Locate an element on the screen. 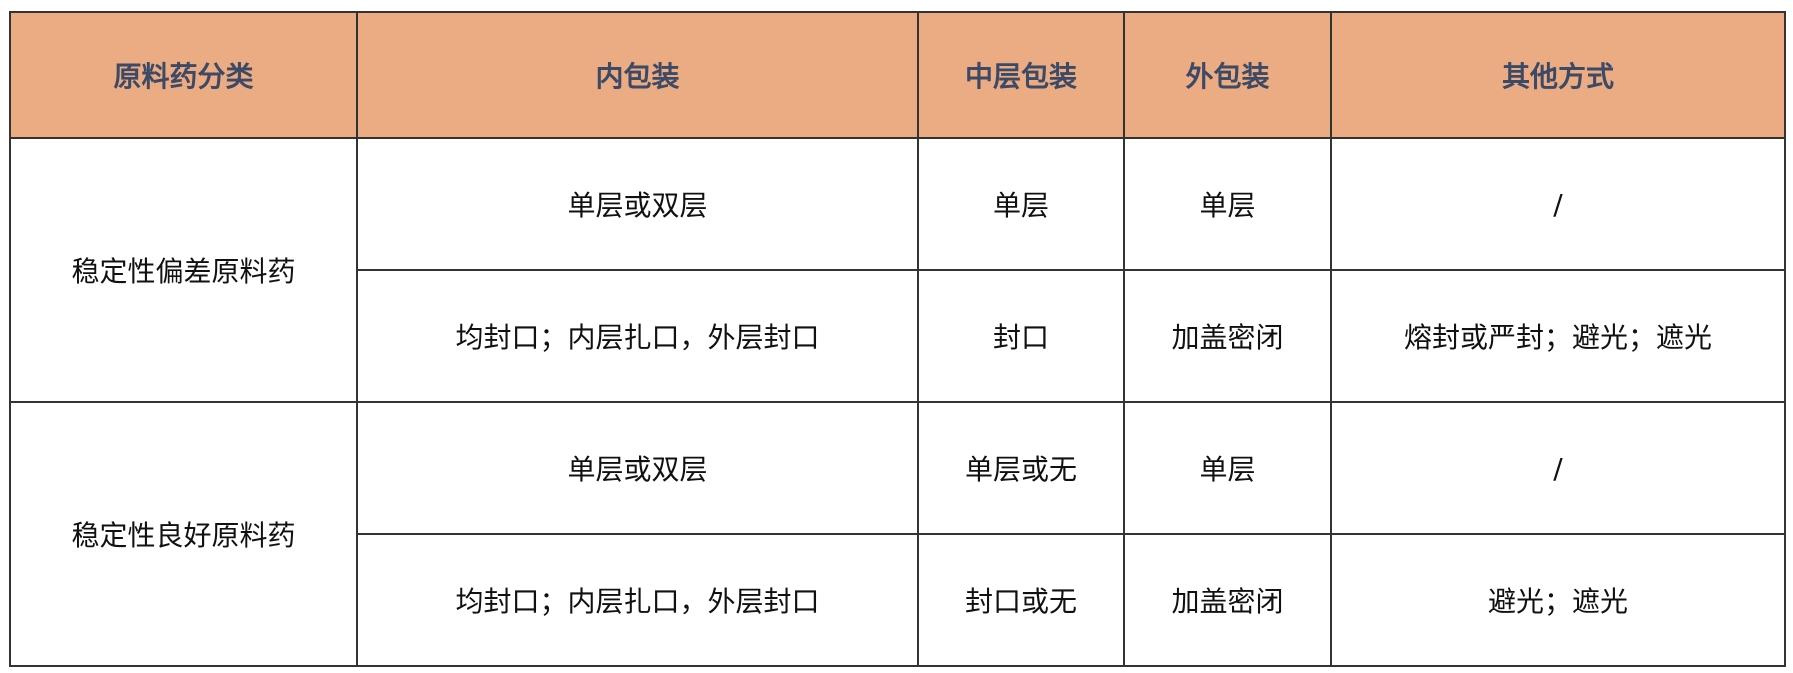 This screenshot has width=1793, height=673. middle-cell: 单层或无 is located at coordinates (1021, 468).